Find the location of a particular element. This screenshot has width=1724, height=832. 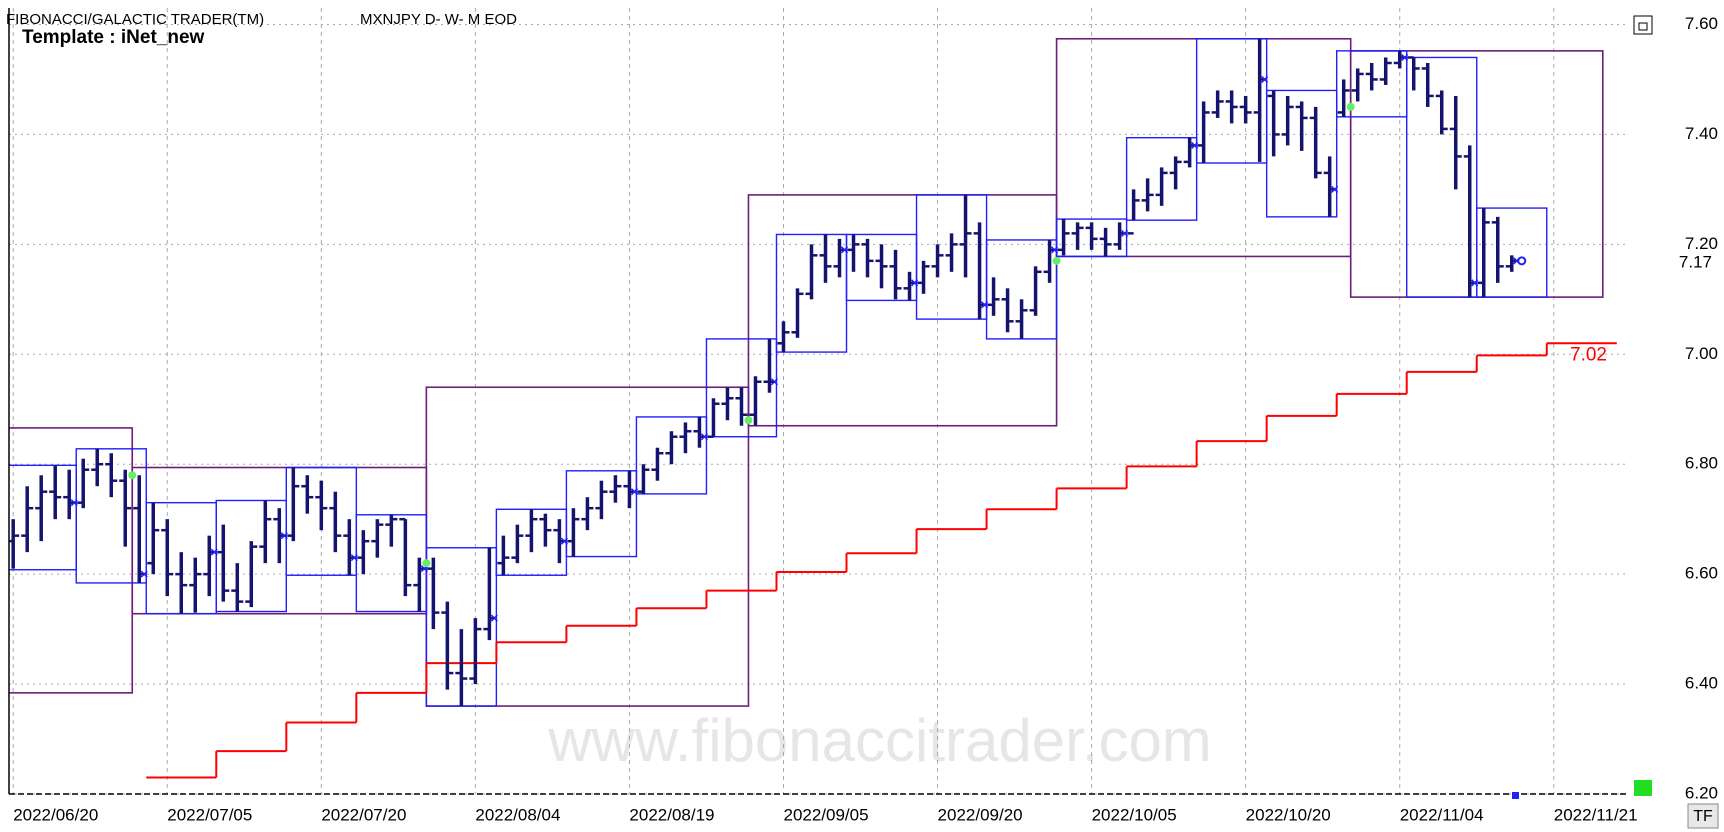

panel-icon-inner is located at coordinates (1643, 26).